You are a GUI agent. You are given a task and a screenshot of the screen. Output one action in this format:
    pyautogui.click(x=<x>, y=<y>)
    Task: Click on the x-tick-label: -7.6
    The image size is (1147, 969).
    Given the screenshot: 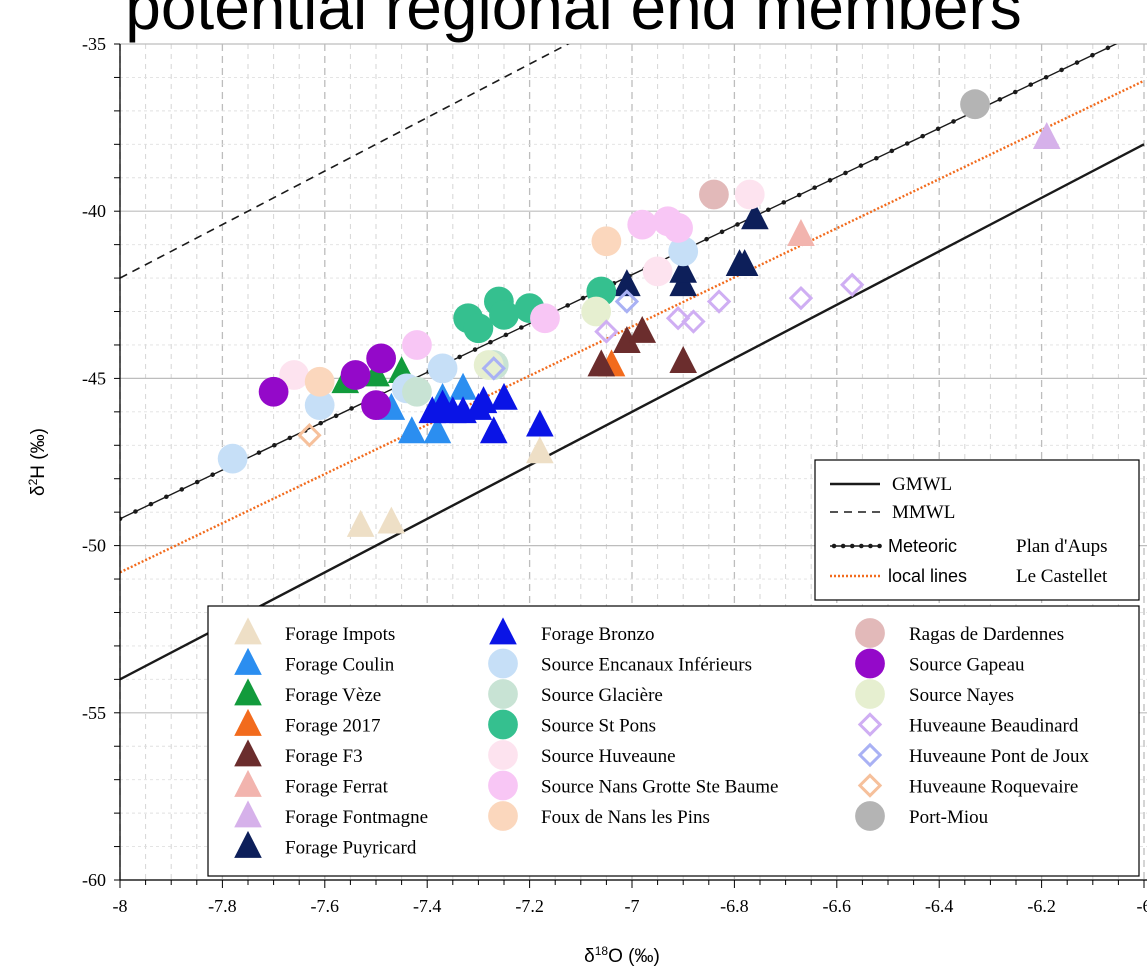 What is the action you would take?
    pyautogui.click(x=325, y=906)
    